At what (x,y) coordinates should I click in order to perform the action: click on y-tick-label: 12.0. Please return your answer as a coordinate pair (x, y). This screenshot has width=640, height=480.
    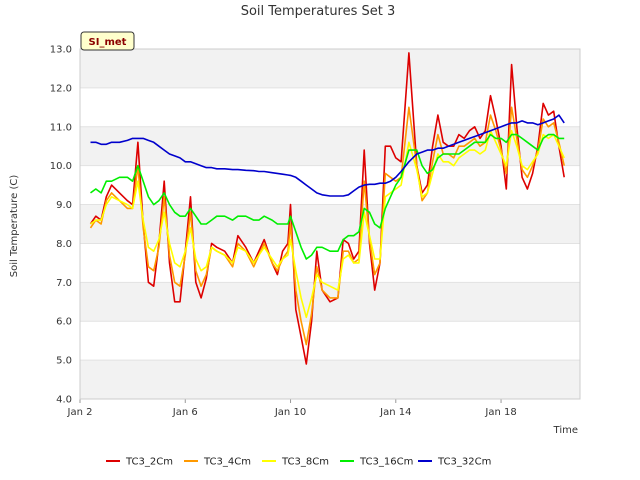
    Looking at the image, I should click on (61, 88).